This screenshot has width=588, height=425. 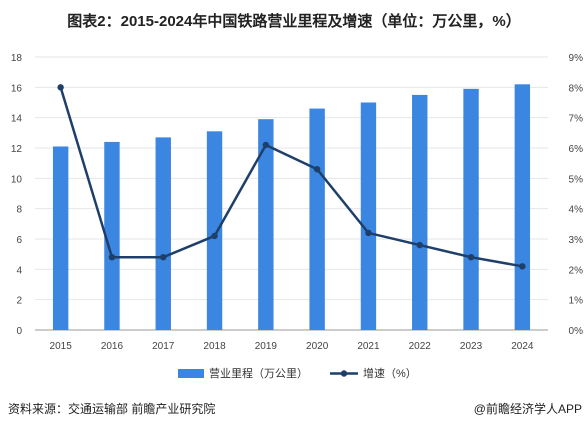 I want to click on y-axis-left: 0 2 4 6 8 10 12 14 16 18, so click(x=17, y=195).